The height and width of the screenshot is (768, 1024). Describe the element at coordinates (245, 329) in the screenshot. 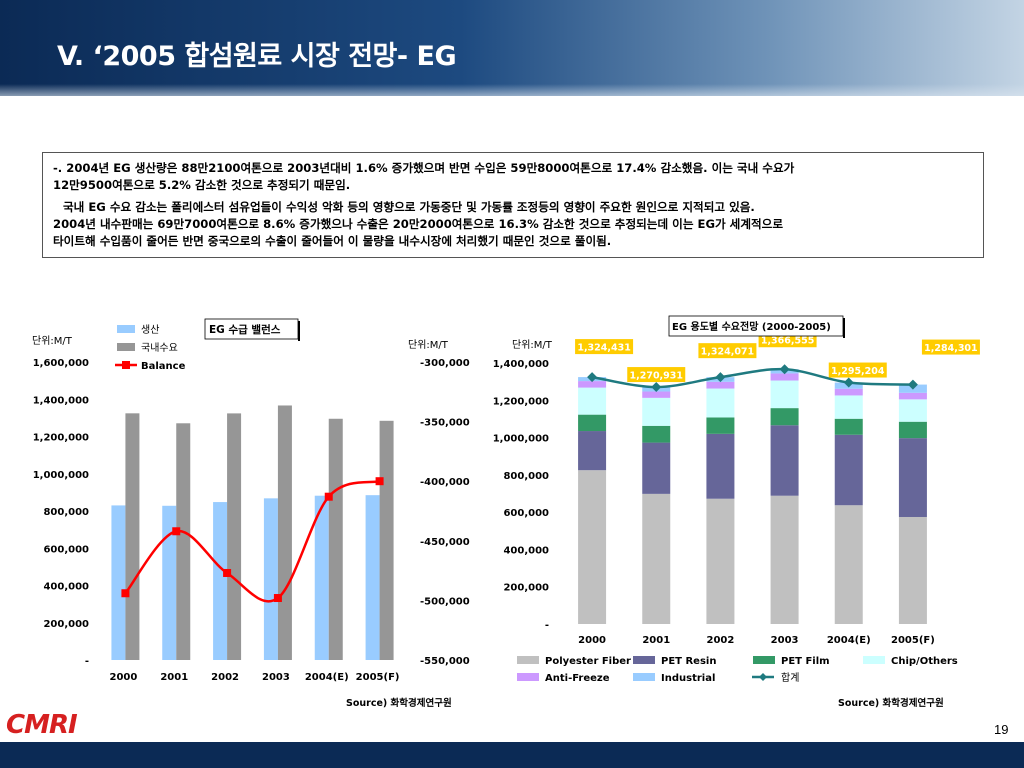

I see `chart-title: EG 수급 밸런스` at that location.